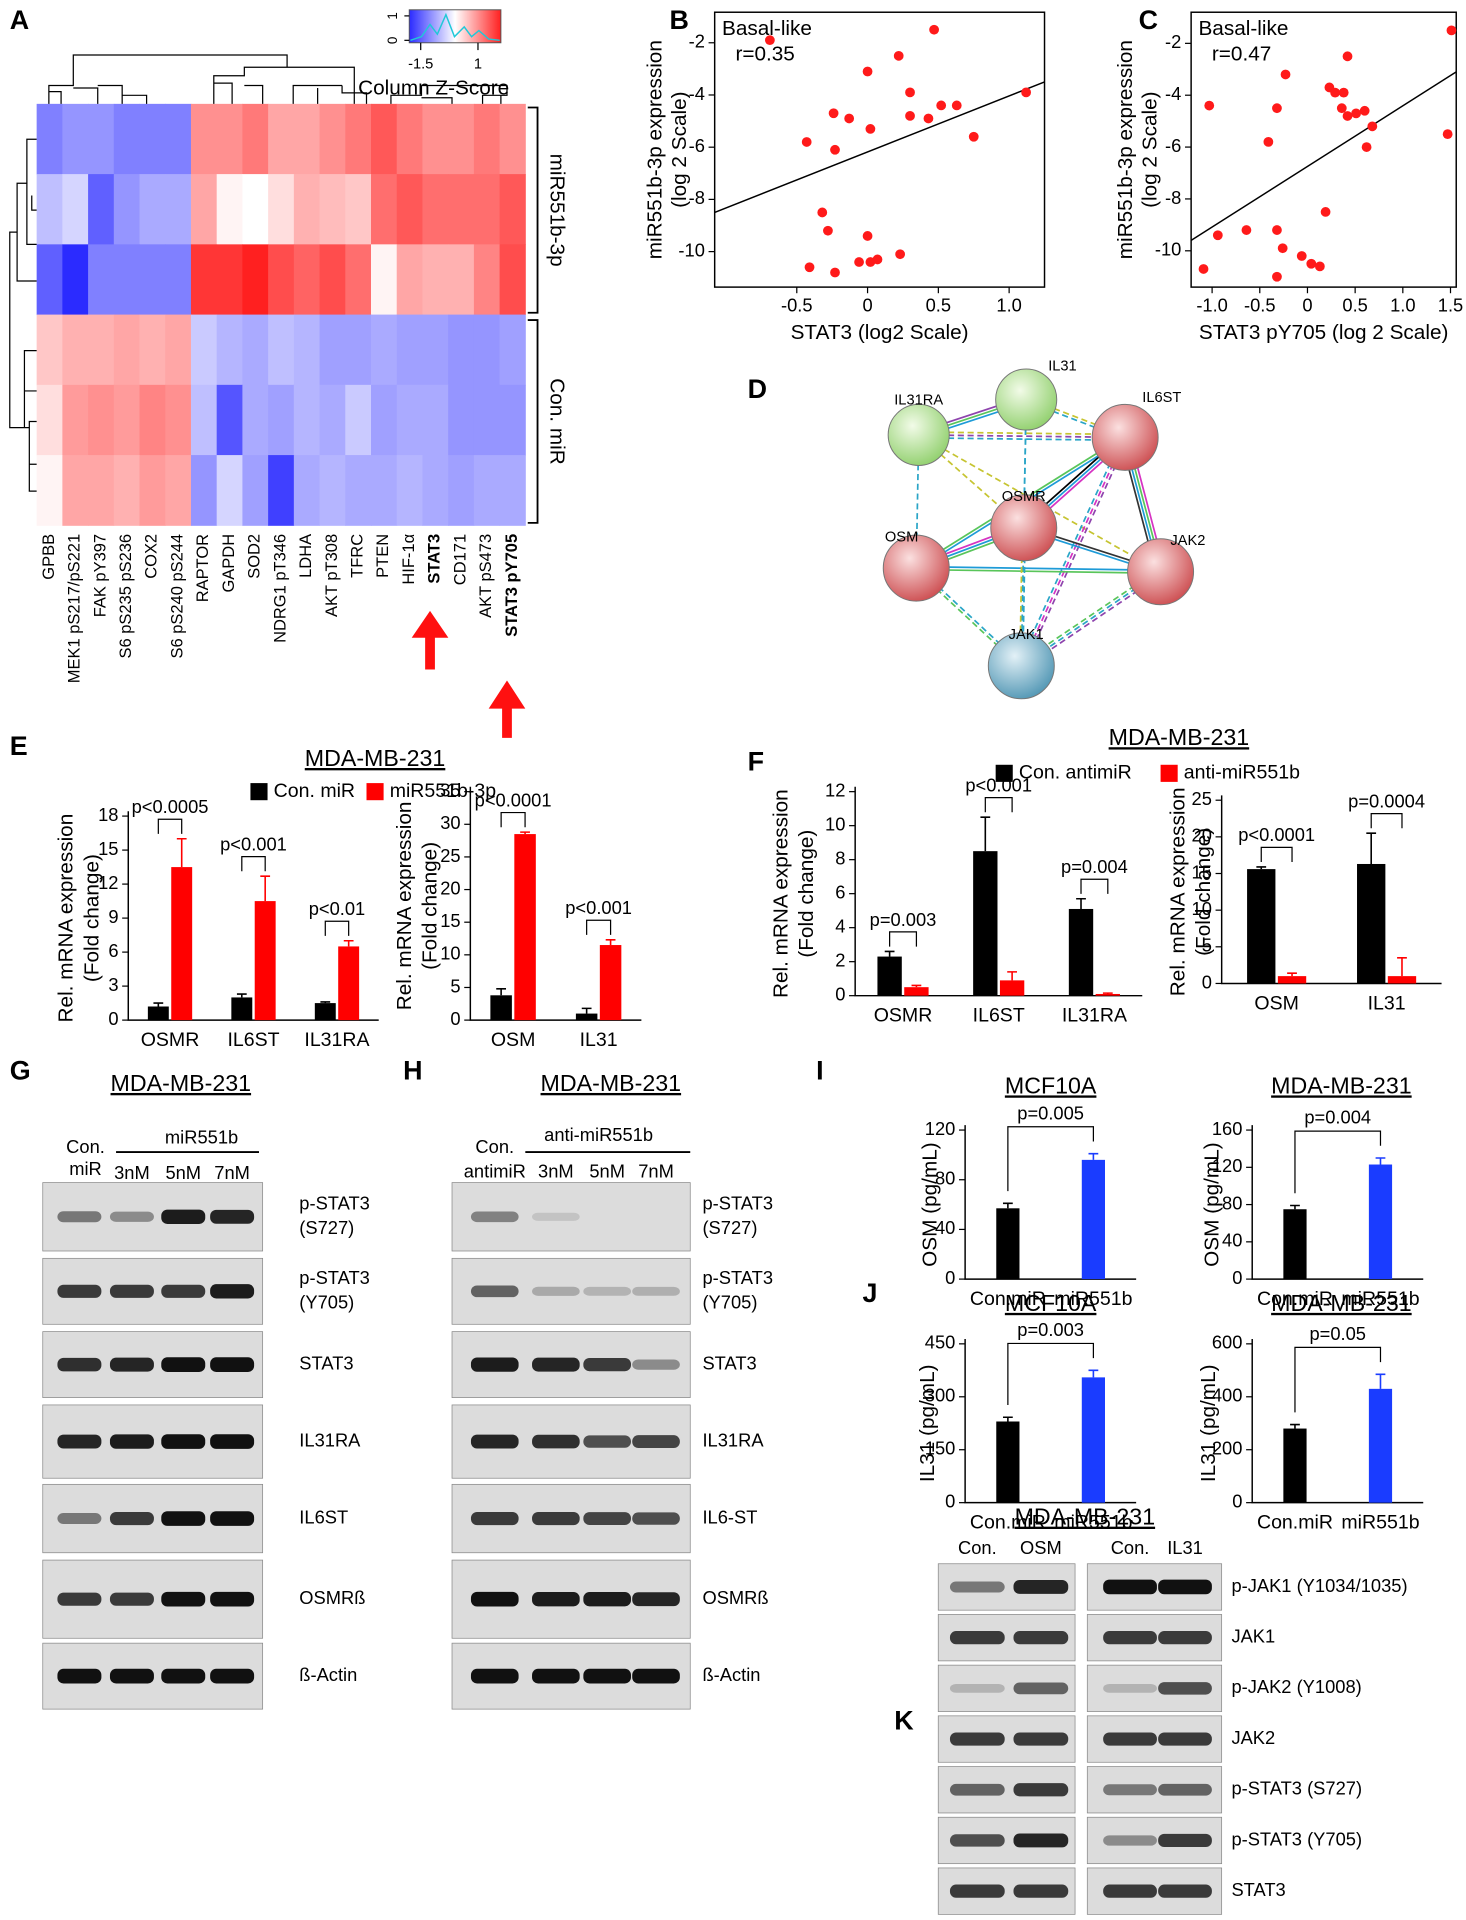  Describe the element at coordinates (1296, 1788) in the screenshot. I see `blot-row-label: p-STAT3 (S727)` at that location.